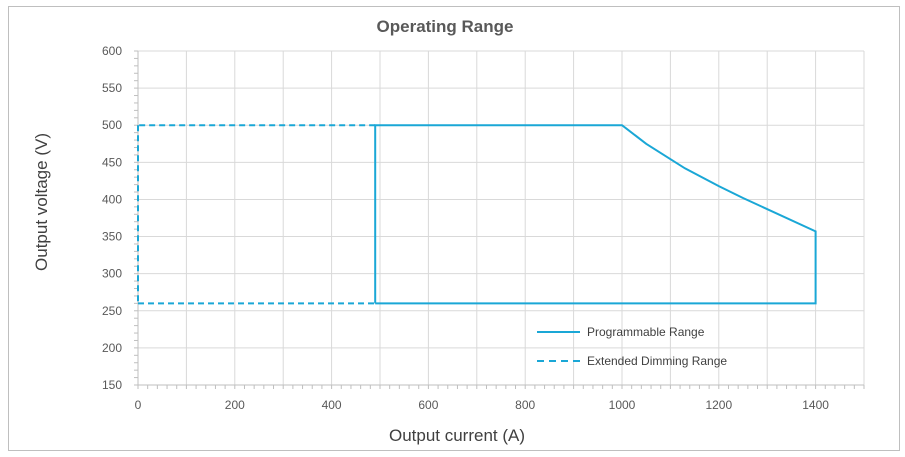  I want to click on y-tick-label: 400, so click(112, 199).